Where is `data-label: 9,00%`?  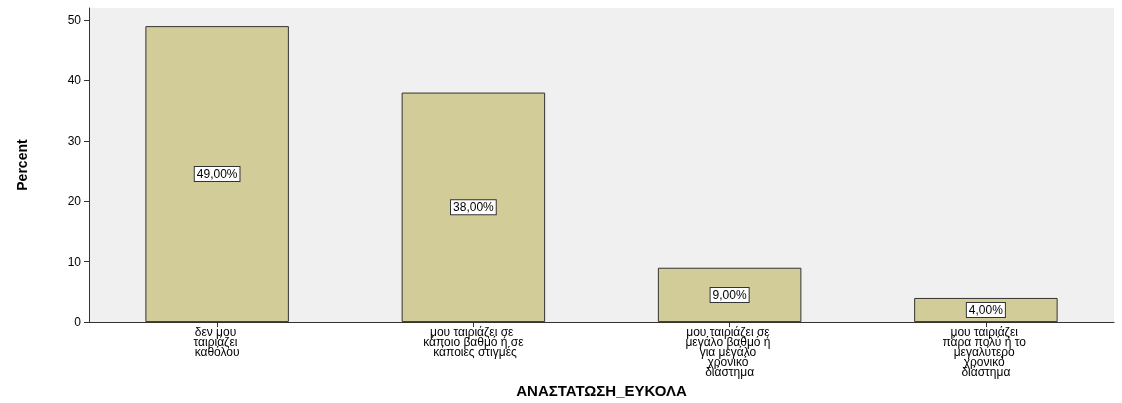 data-label: 9,00% is located at coordinates (729, 294).